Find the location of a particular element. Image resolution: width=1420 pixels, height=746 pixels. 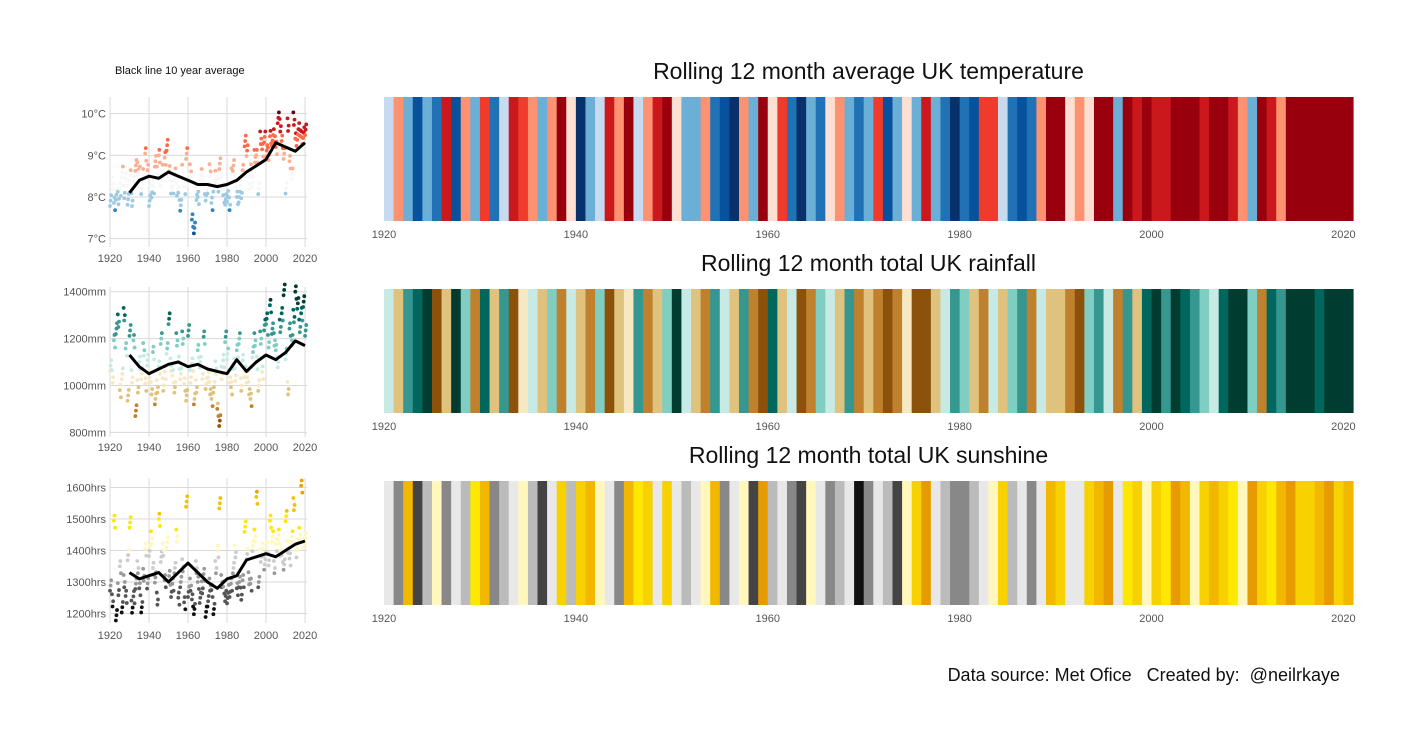

y-tick-label: 1300hrs is located at coordinates (86, 583).